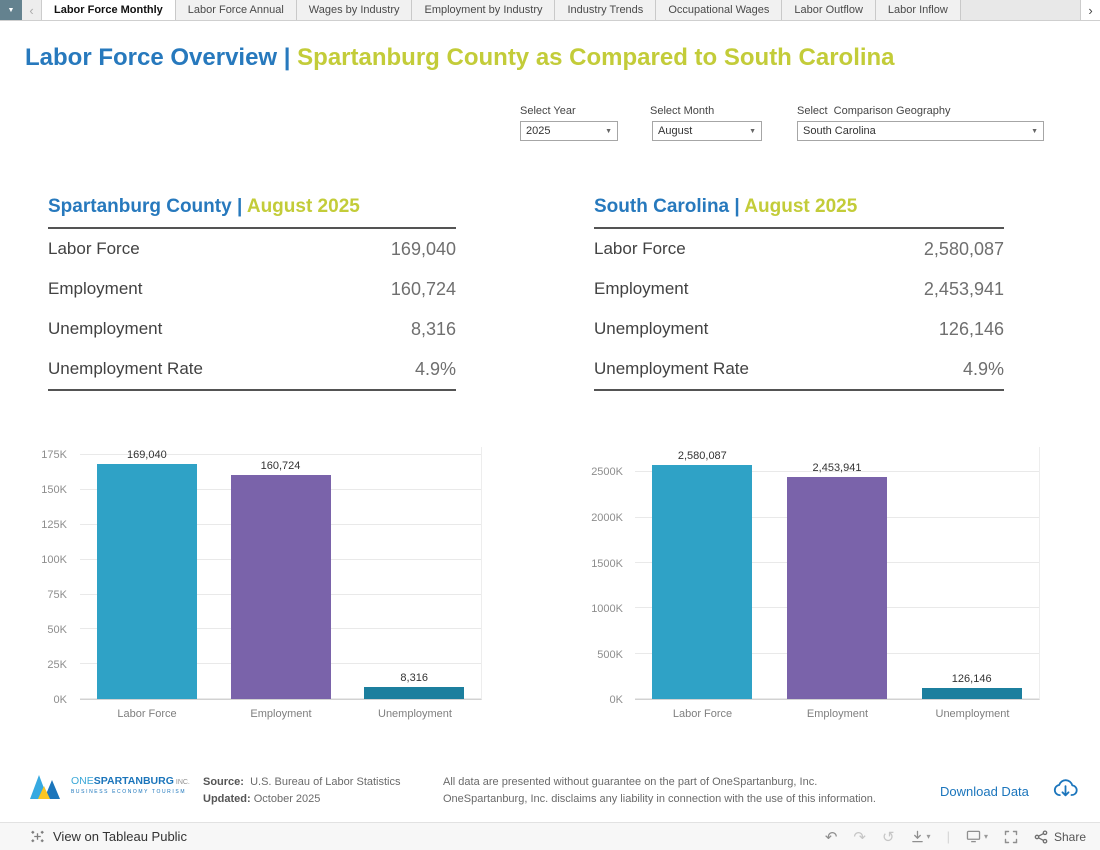 Image resolution: width=1100 pixels, height=850 pixels. Describe the element at coordinates (54, 490) in the screenshot. I see `y-tick-label: 150K` at that location.